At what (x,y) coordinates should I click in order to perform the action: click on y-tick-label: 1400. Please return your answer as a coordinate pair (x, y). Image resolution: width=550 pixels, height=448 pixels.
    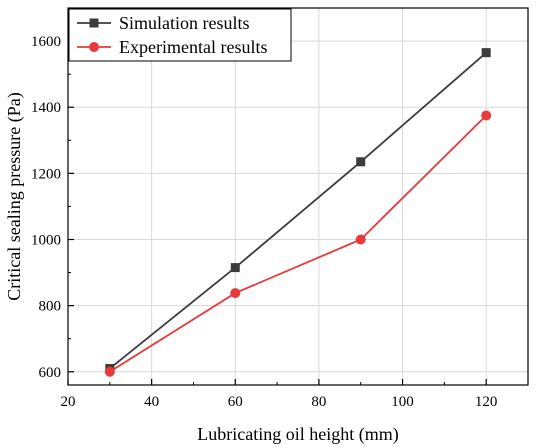
    Looking at the image, I should click on (46, 108).